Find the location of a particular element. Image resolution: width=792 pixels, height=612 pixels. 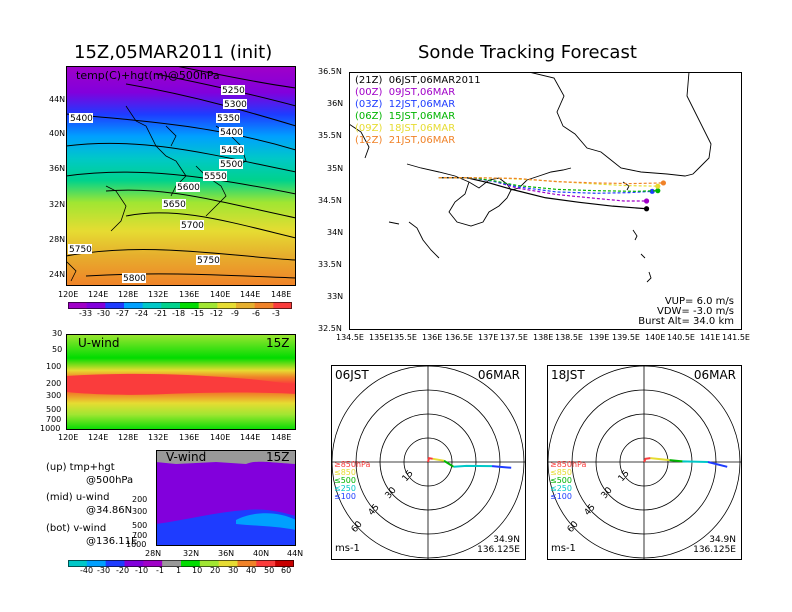

svg-text: 5550 is located at coordinates (215, 177).